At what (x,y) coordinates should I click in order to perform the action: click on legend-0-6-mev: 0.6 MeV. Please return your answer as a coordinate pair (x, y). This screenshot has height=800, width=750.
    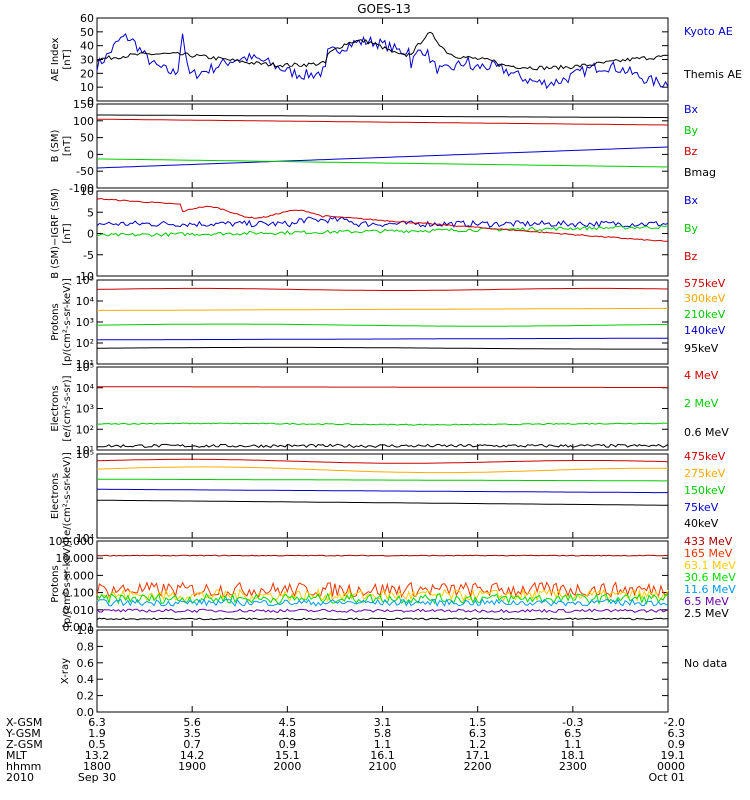
    Looking at the image, I should click on (706, 432).